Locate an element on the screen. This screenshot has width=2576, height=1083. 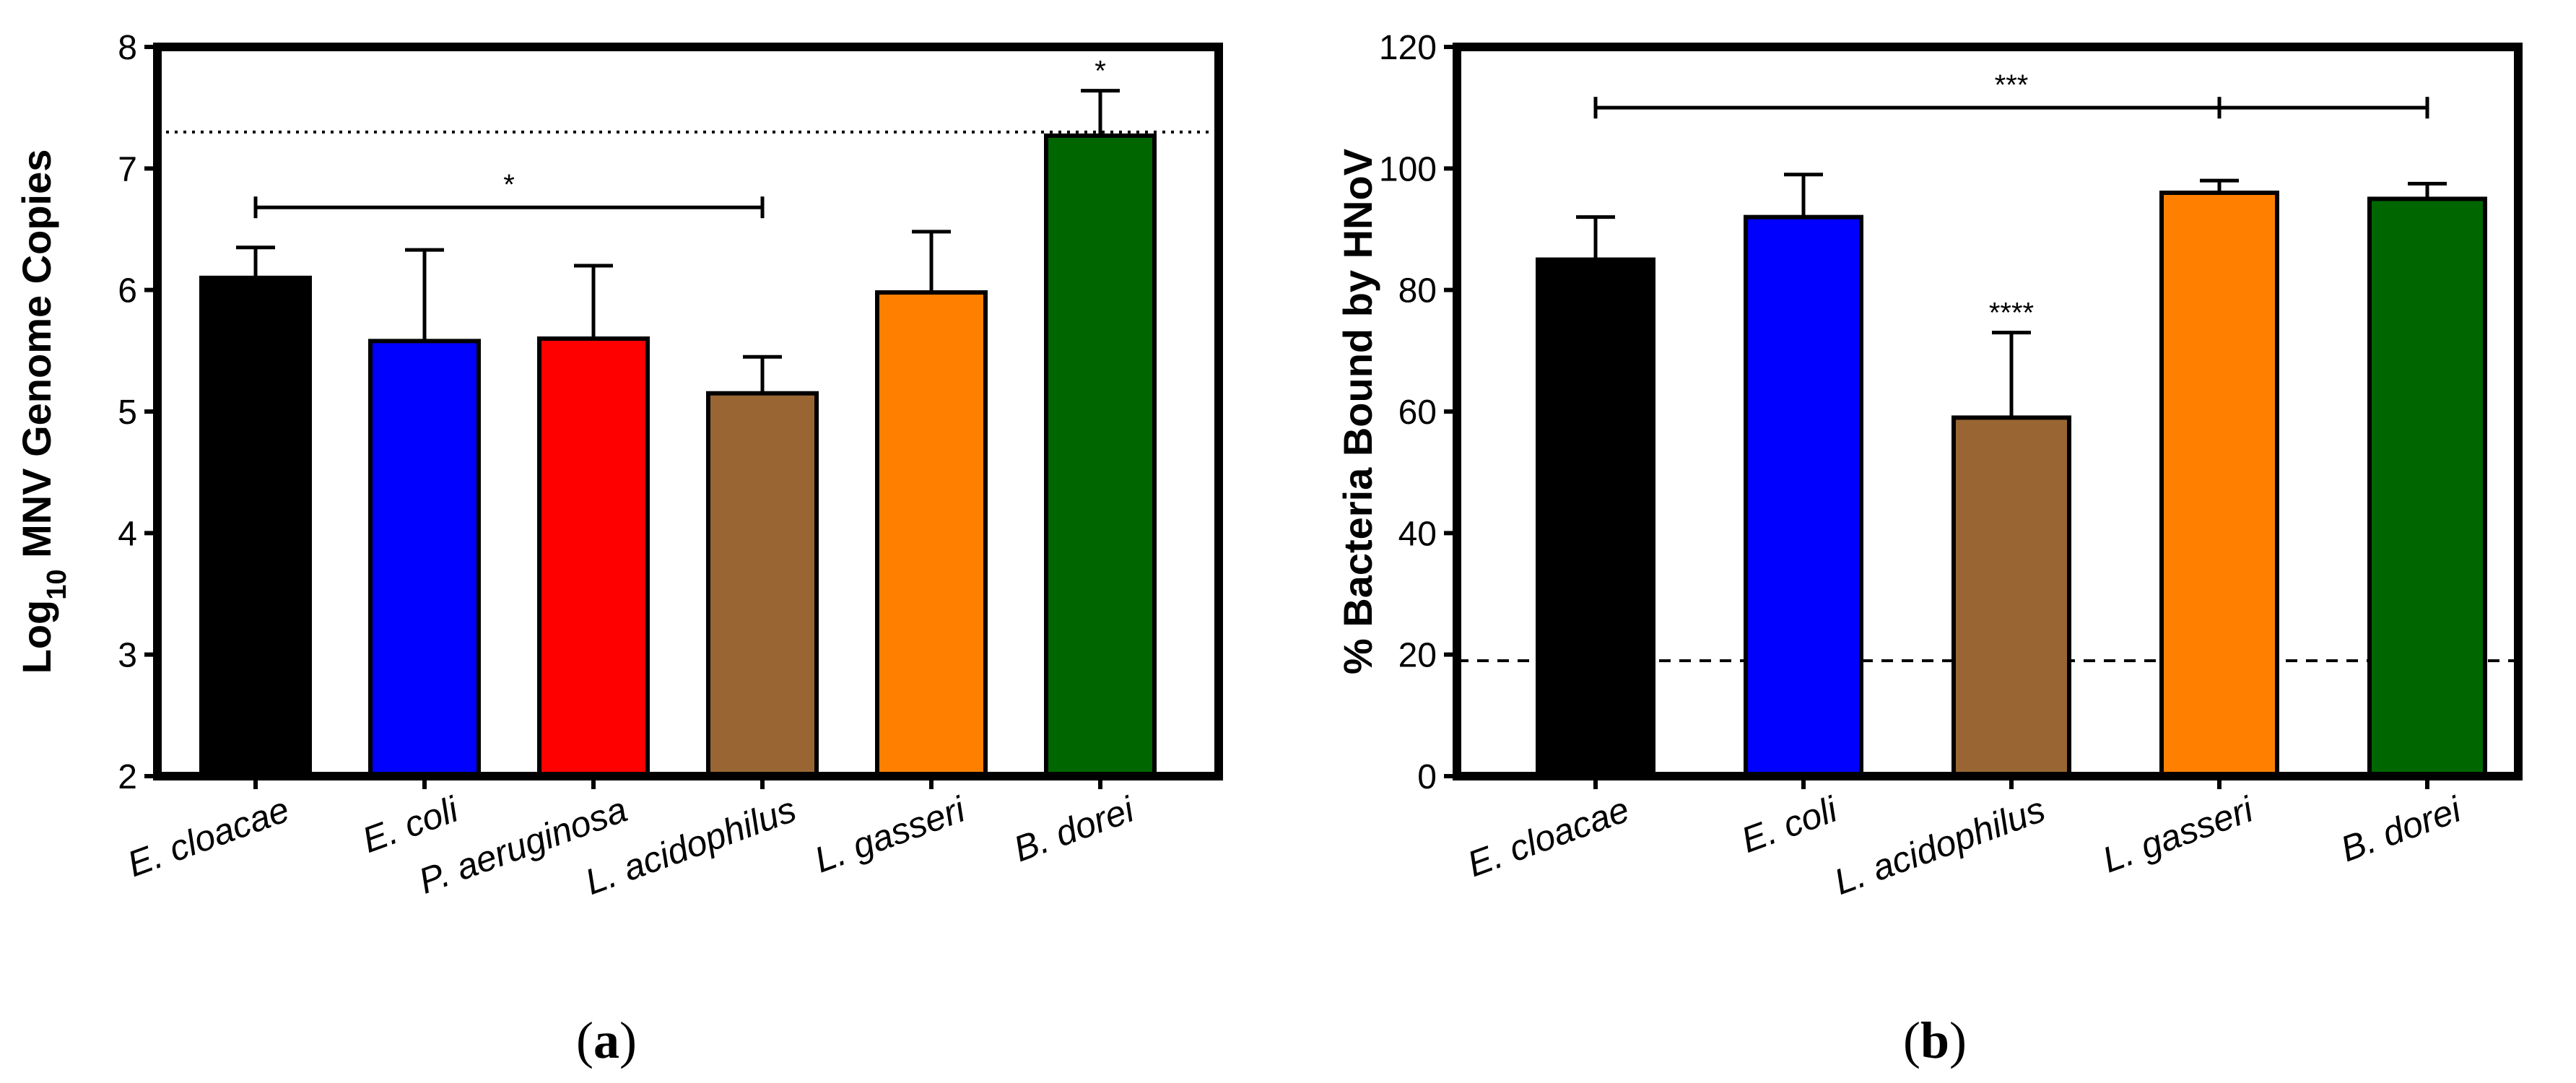
significance-marker: *** is located at coordinates (2012, 85).